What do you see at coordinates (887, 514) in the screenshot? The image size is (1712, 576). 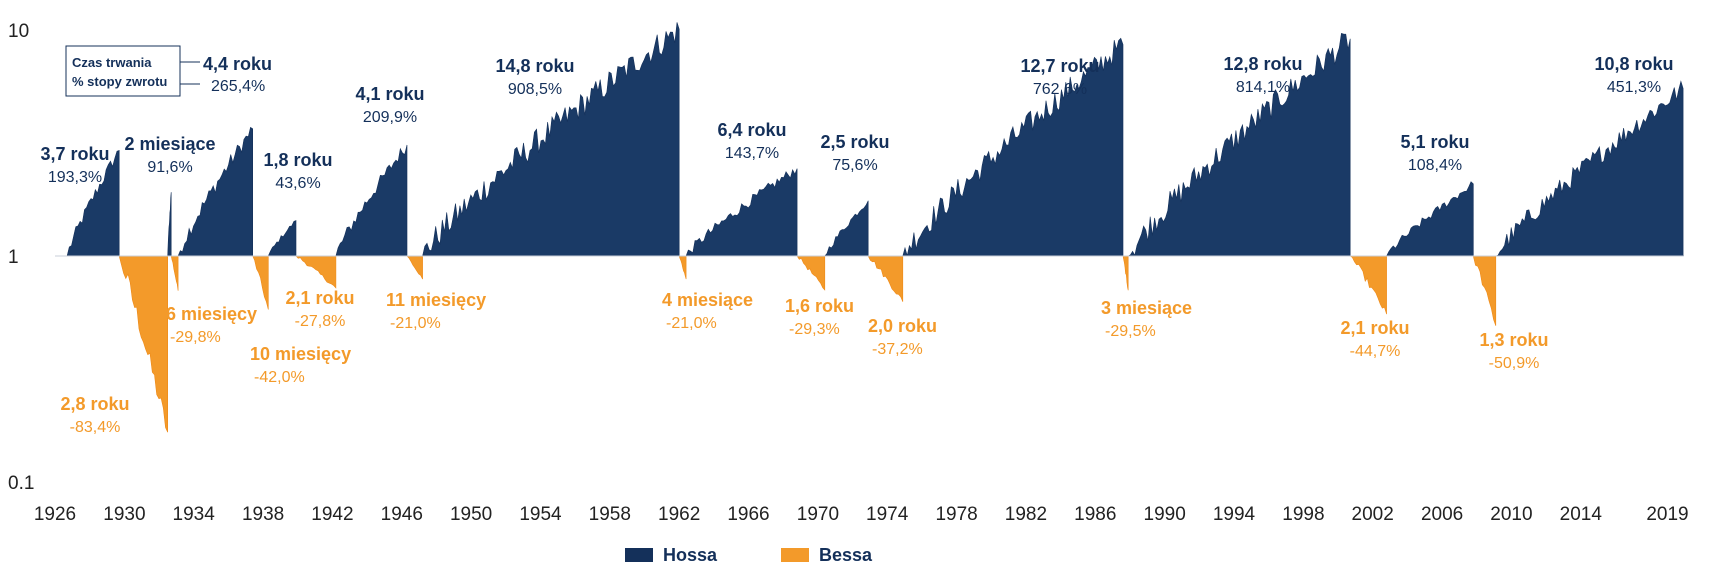 I see `x-tick-label-1974: 1974` at bounding box center [887, 514].